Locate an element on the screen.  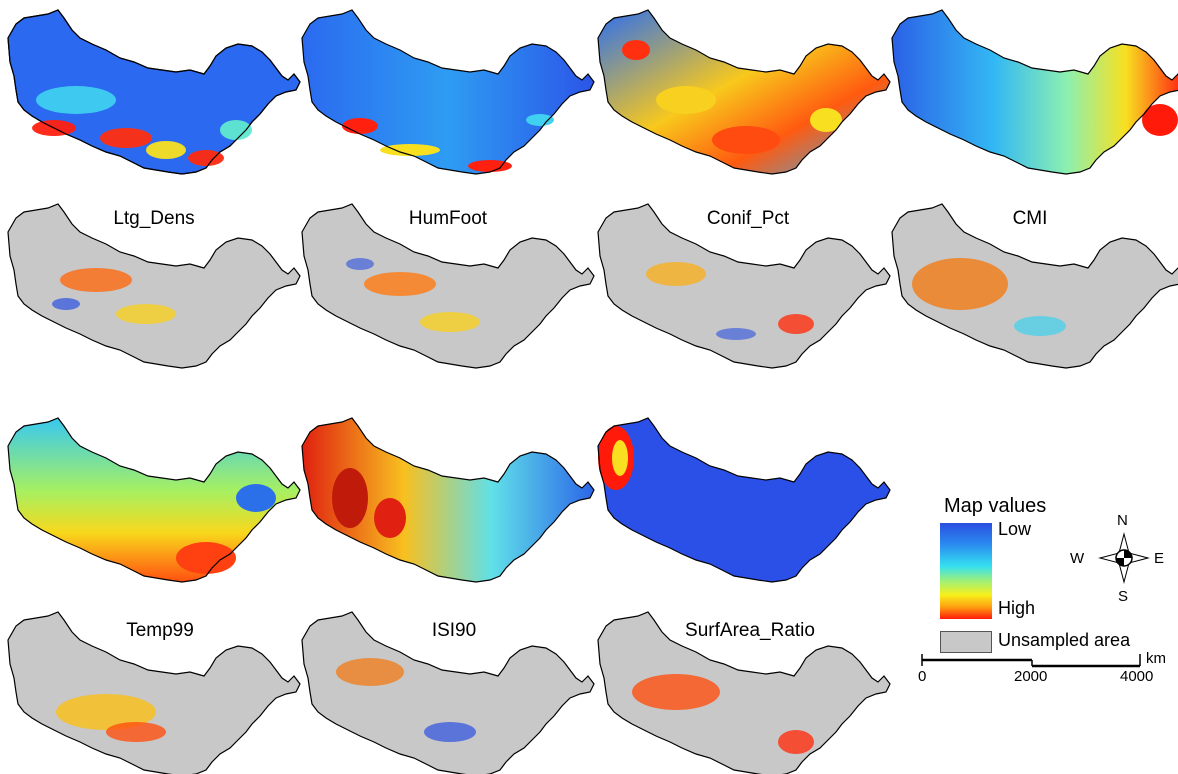
legend-title: Map values is located at coordinates (995, 506).